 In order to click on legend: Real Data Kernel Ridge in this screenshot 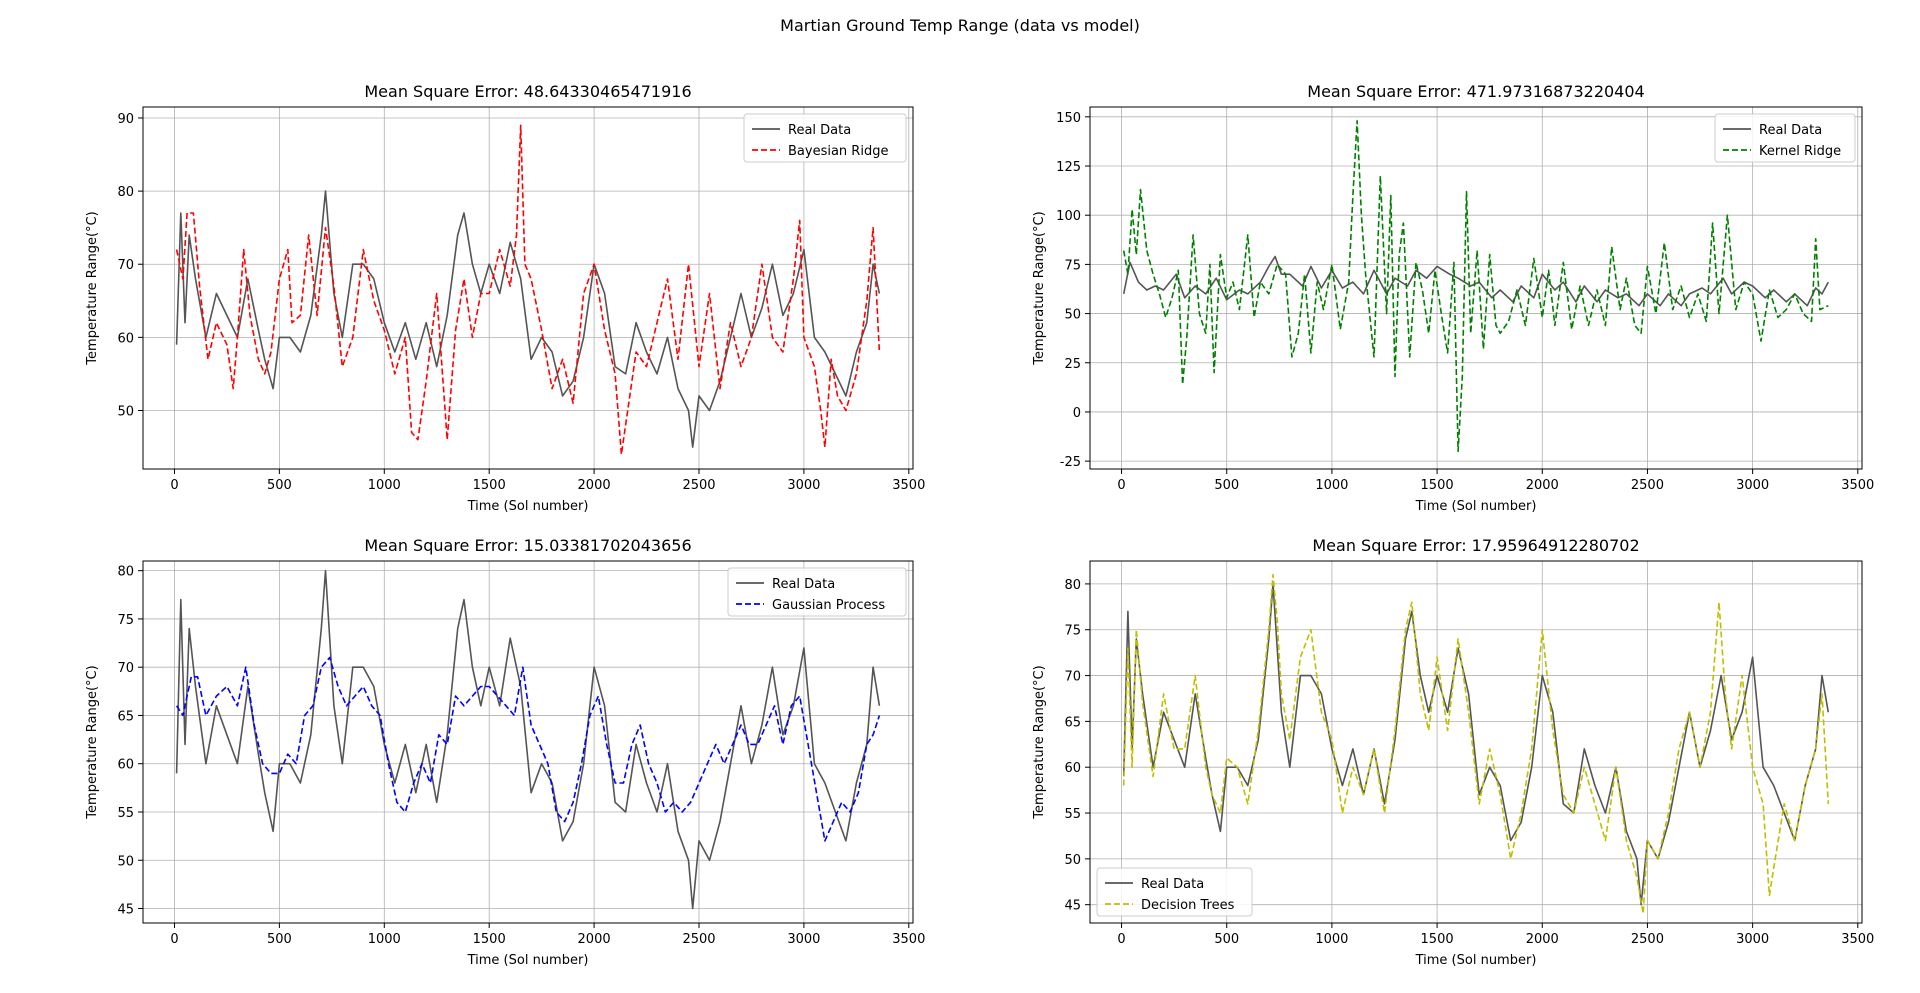, I will do `click(1785, 138)`.